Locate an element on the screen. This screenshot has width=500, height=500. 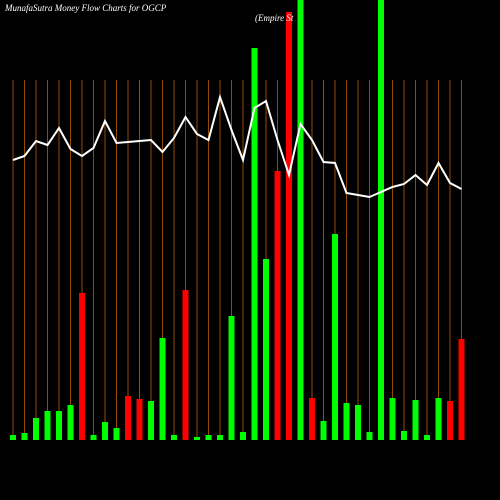
chart-title: MunafaSutra Money Flow Charts for OGCP is located at coordinates (85, 8).